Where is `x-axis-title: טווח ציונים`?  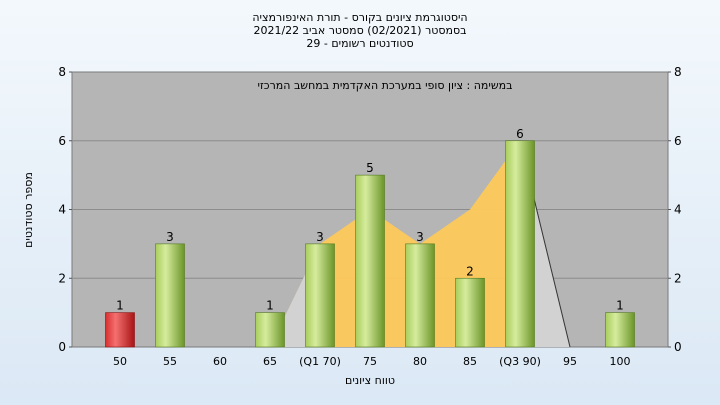
x-axis-title: טווח ציונים is located at coordinates (370, 380).